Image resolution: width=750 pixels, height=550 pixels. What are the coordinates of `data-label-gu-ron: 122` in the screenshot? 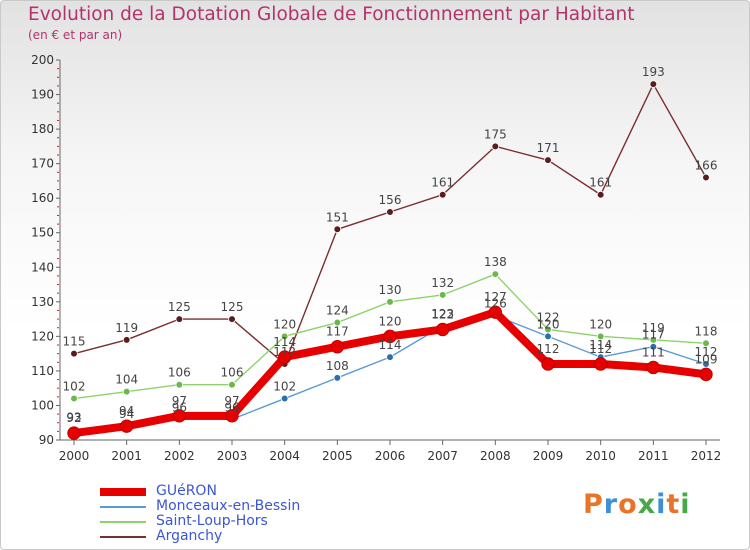 It's located at (442, 314).